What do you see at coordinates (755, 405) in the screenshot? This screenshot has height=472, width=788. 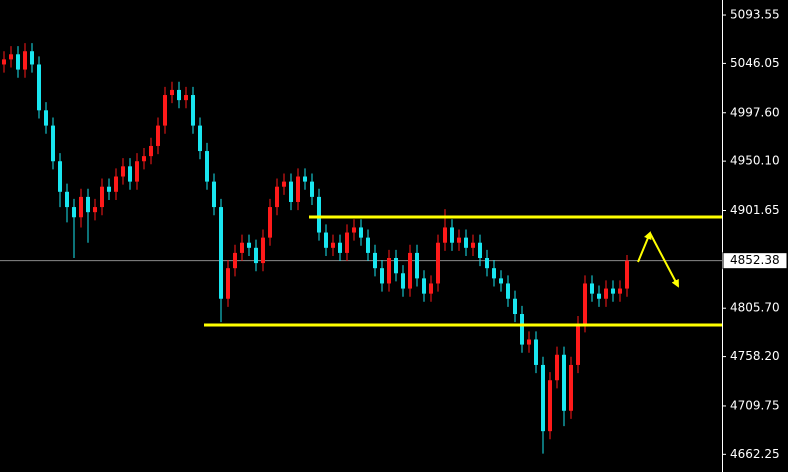 I see `y-tick-label: 4709.75` at bounding box center [755, 405].